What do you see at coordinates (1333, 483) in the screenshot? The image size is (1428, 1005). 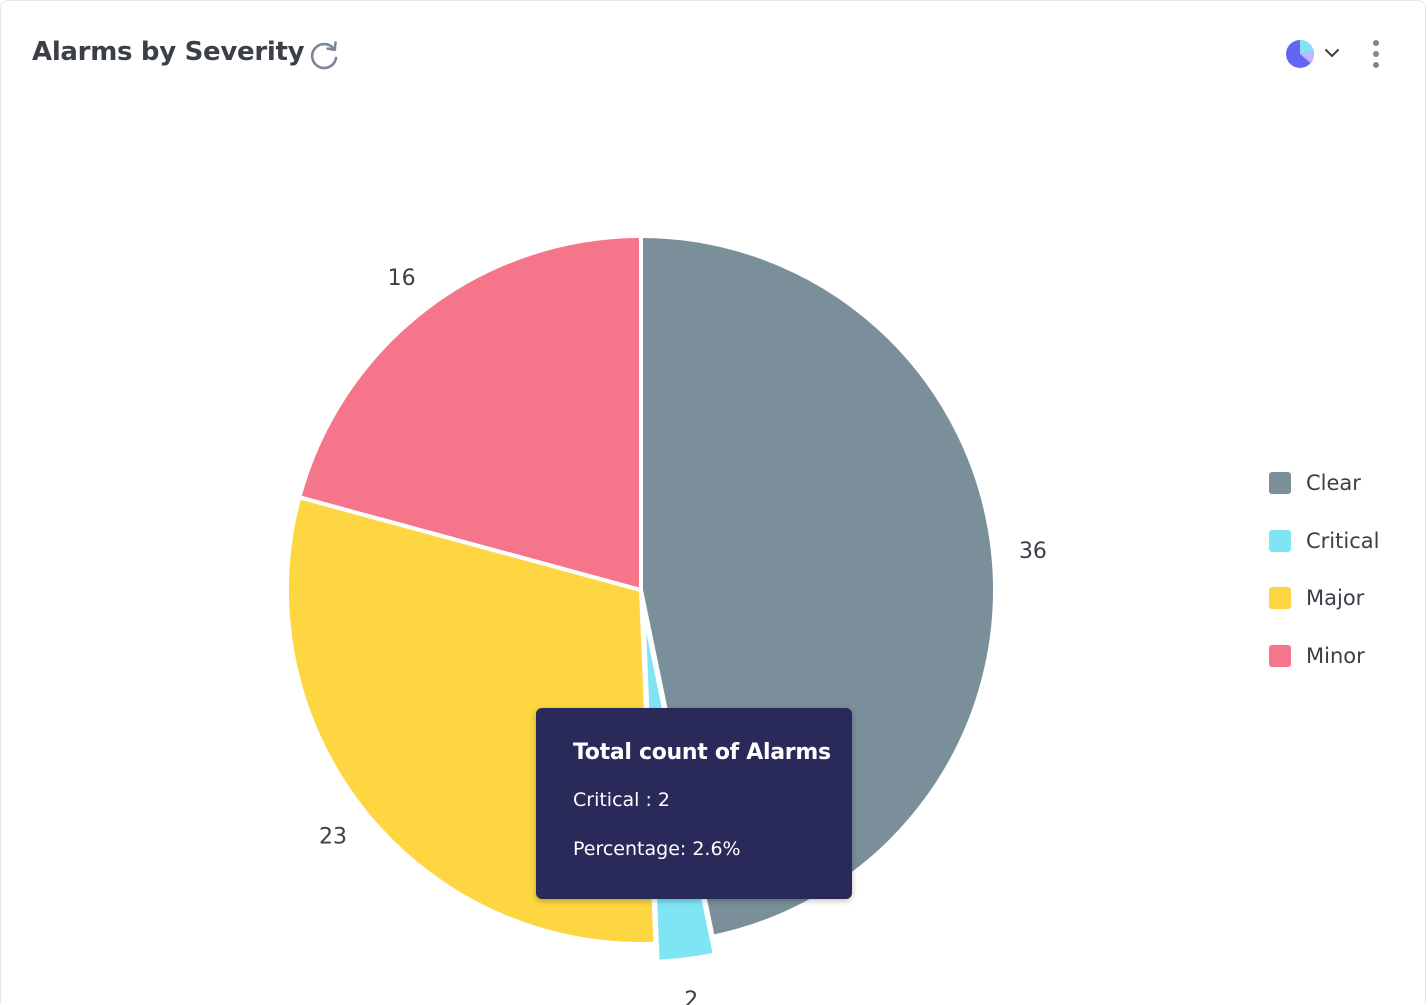 I see `legend-label: Clear` at bounding box center [1333, 483].